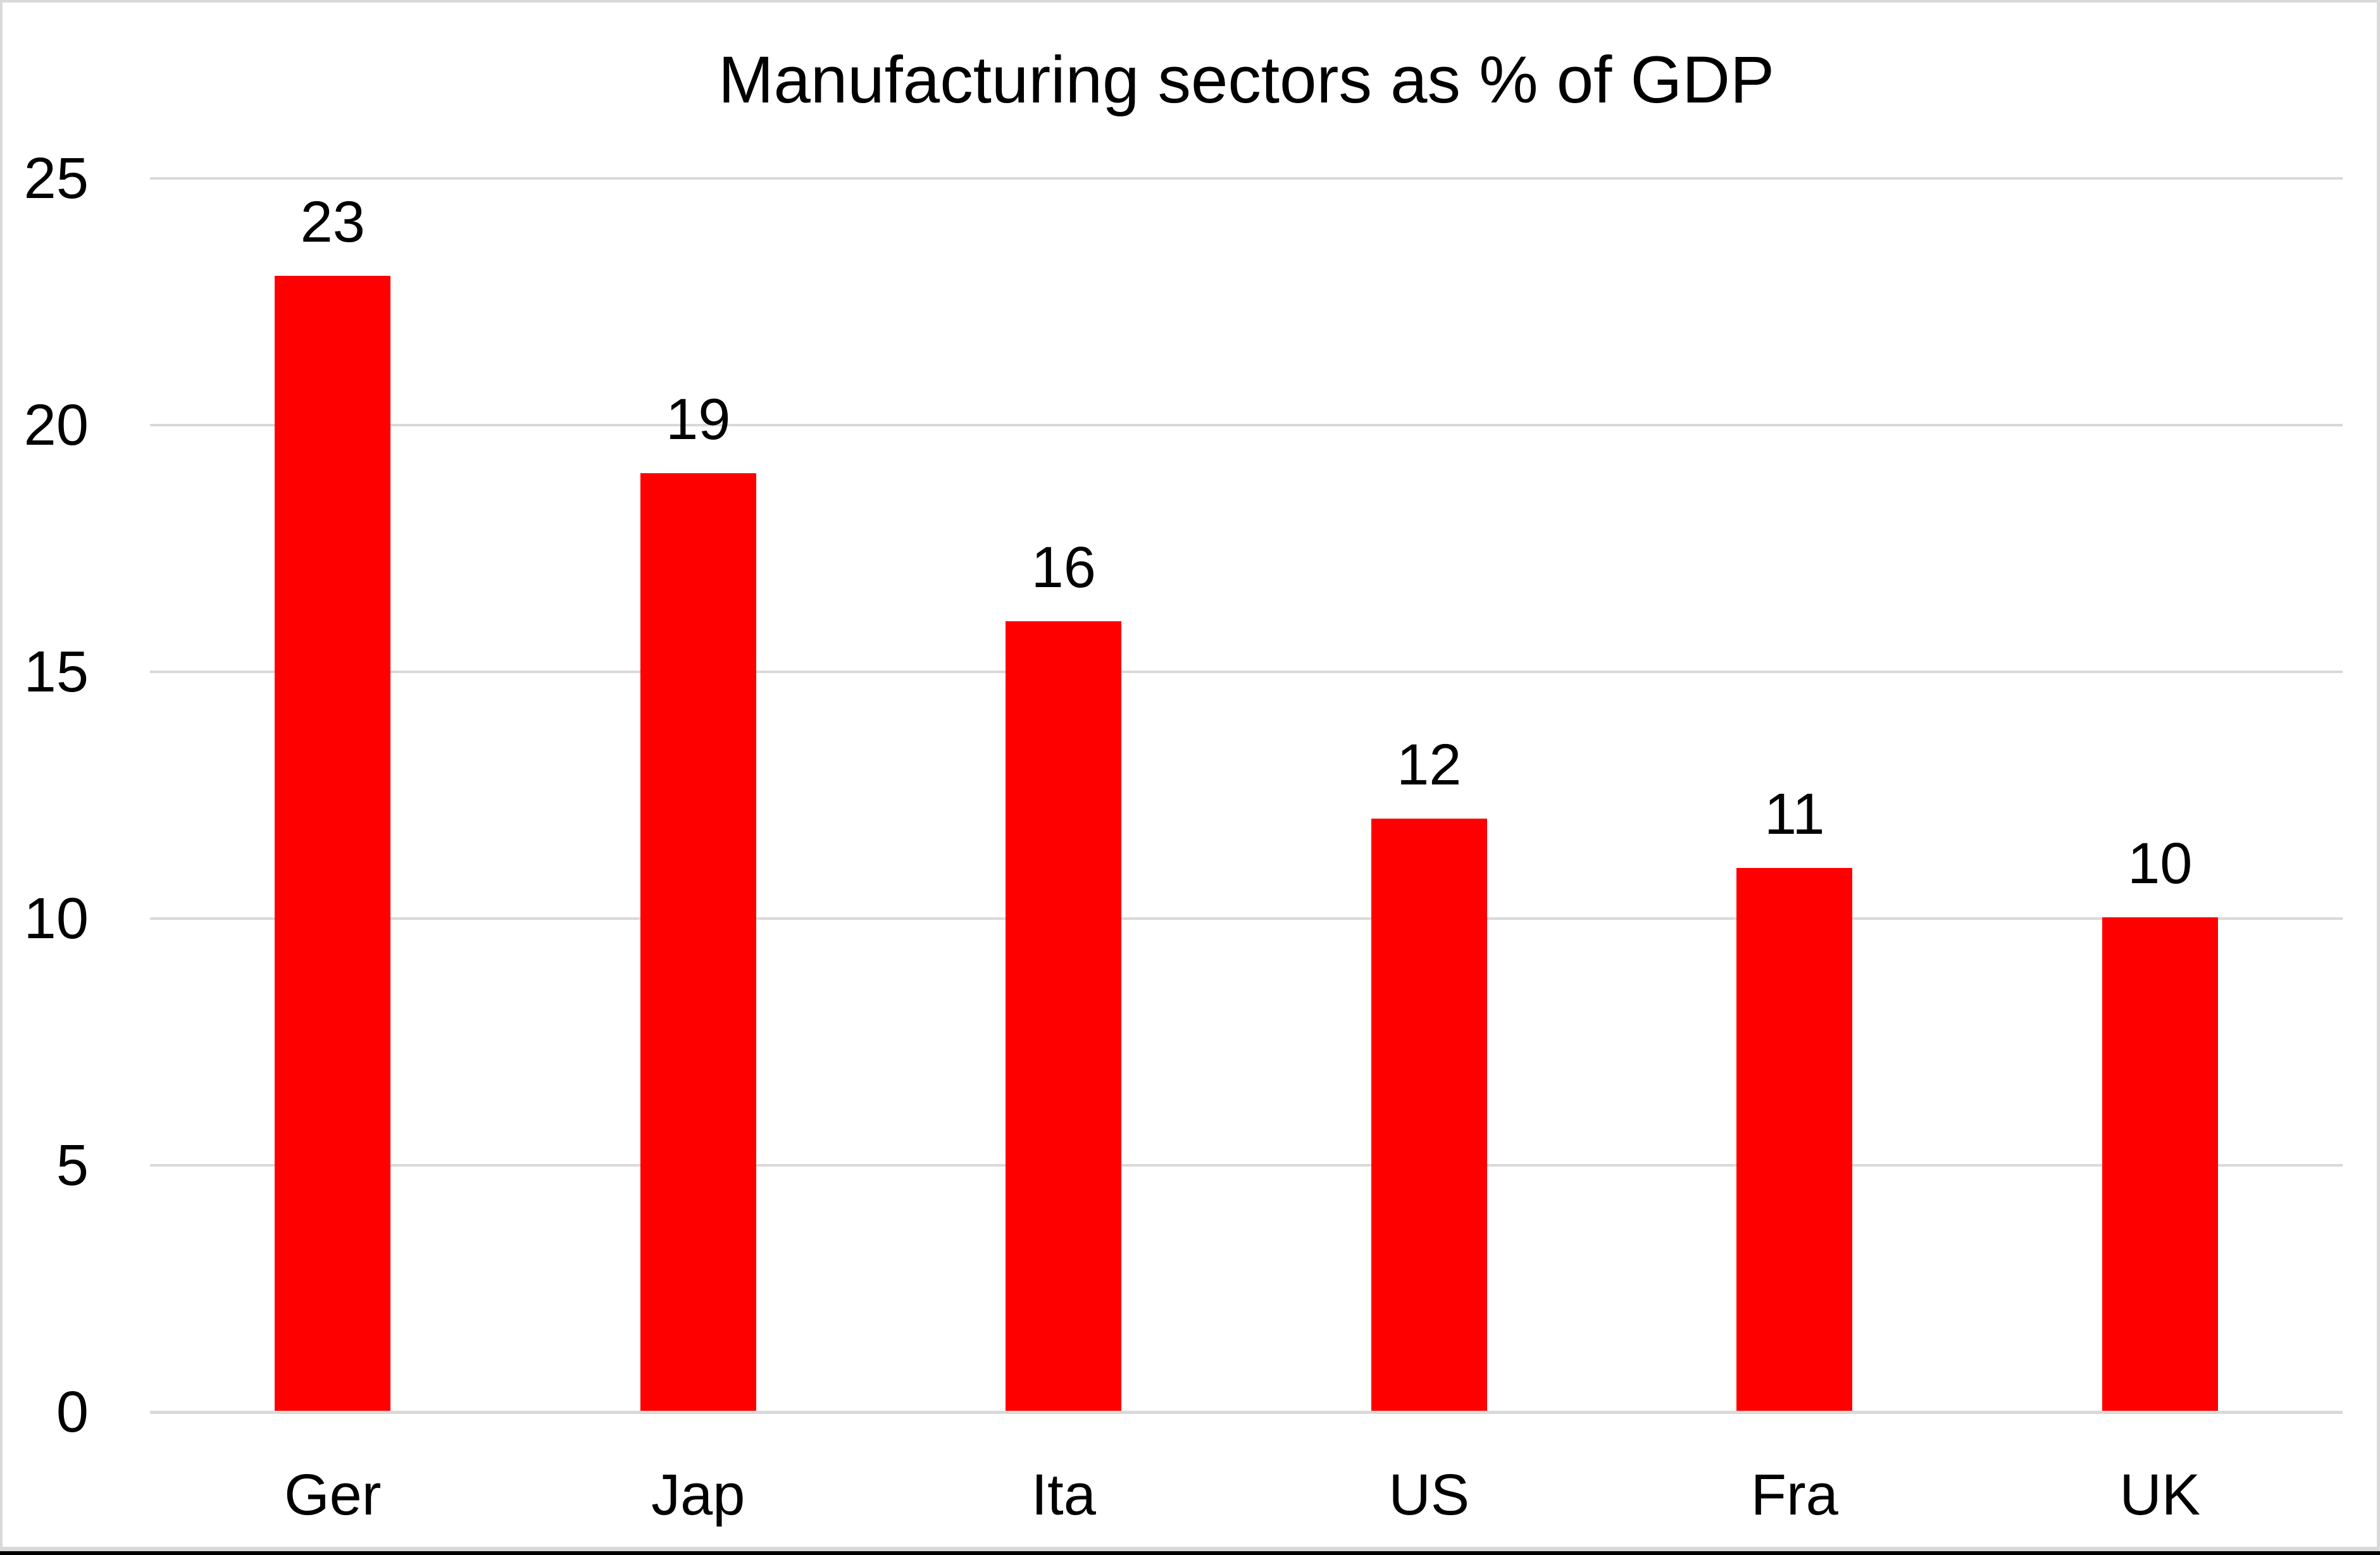 The width and height of the screenshot is (2380, 1555). What do you see at coordinates (333, 1495) in the screenshot?
I see `x-axis-category-label-ger: Ger` at bounding box center [333, 1495].